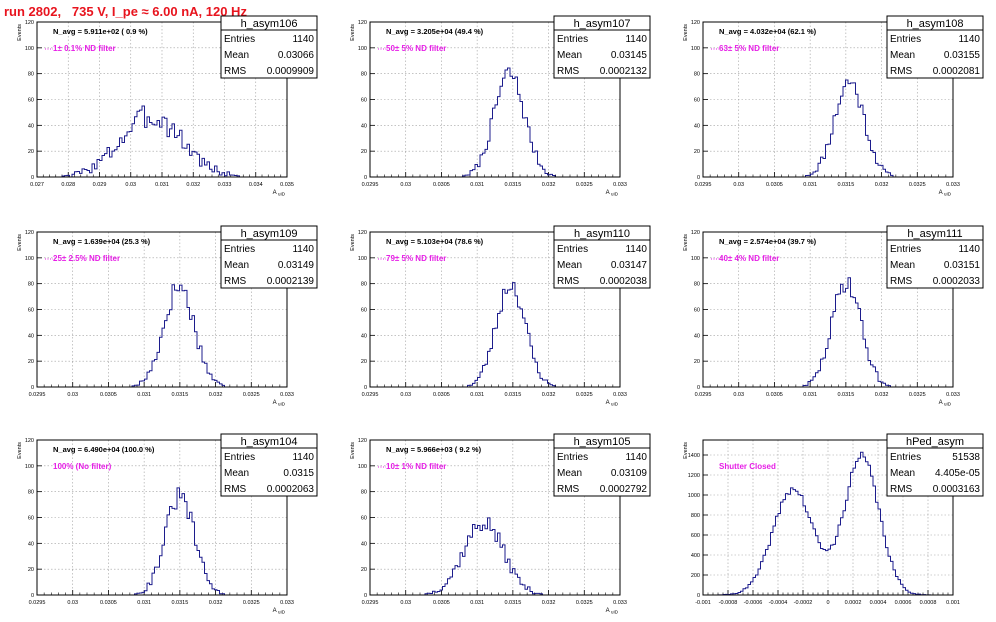 The image size is (996, 622). Describe the element at coordinates (20, 242) in the screenshot. I see `y-axis-label: Events` at that location.